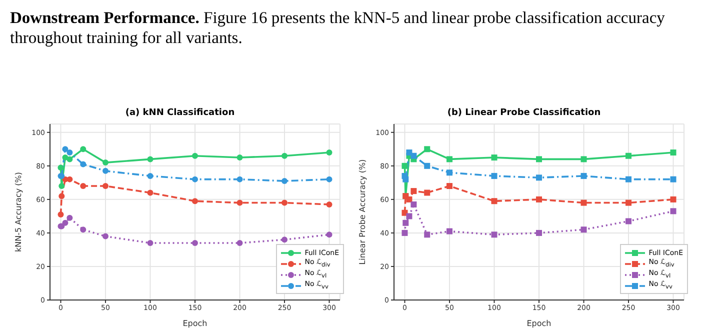 This screenshot has width=704, height=333. What do you see at coordinates (18, 212) in the screenshot?
I see `y-axis-title: kNN-5 Accuracy (%)` at bounding box center [18, 212].